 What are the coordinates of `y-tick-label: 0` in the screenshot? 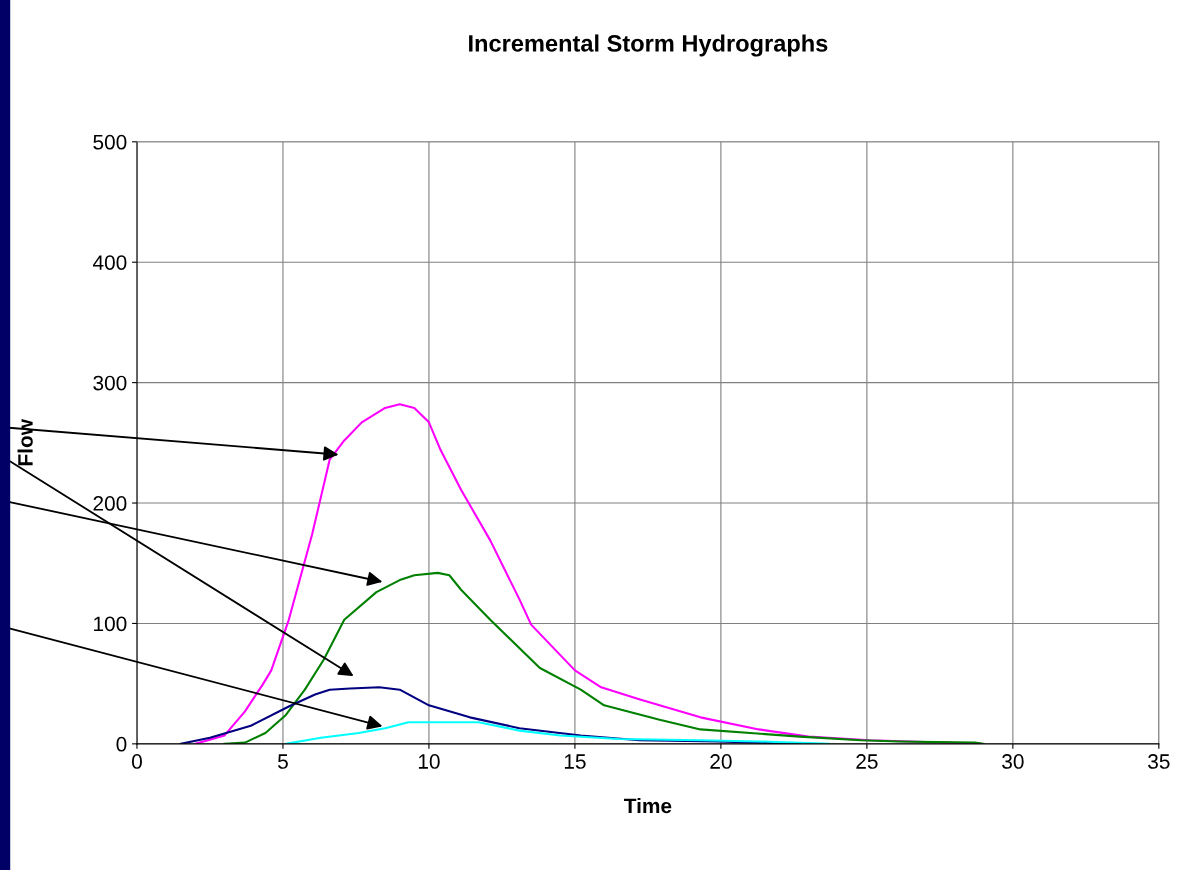 It's located at (121, 744).